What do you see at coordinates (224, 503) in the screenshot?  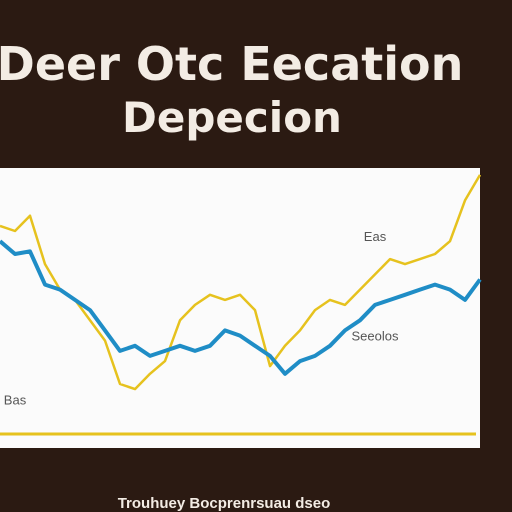 I see `caption: Trouhuey Bocprenrsuau dseo` at bounding box center [224, 503].